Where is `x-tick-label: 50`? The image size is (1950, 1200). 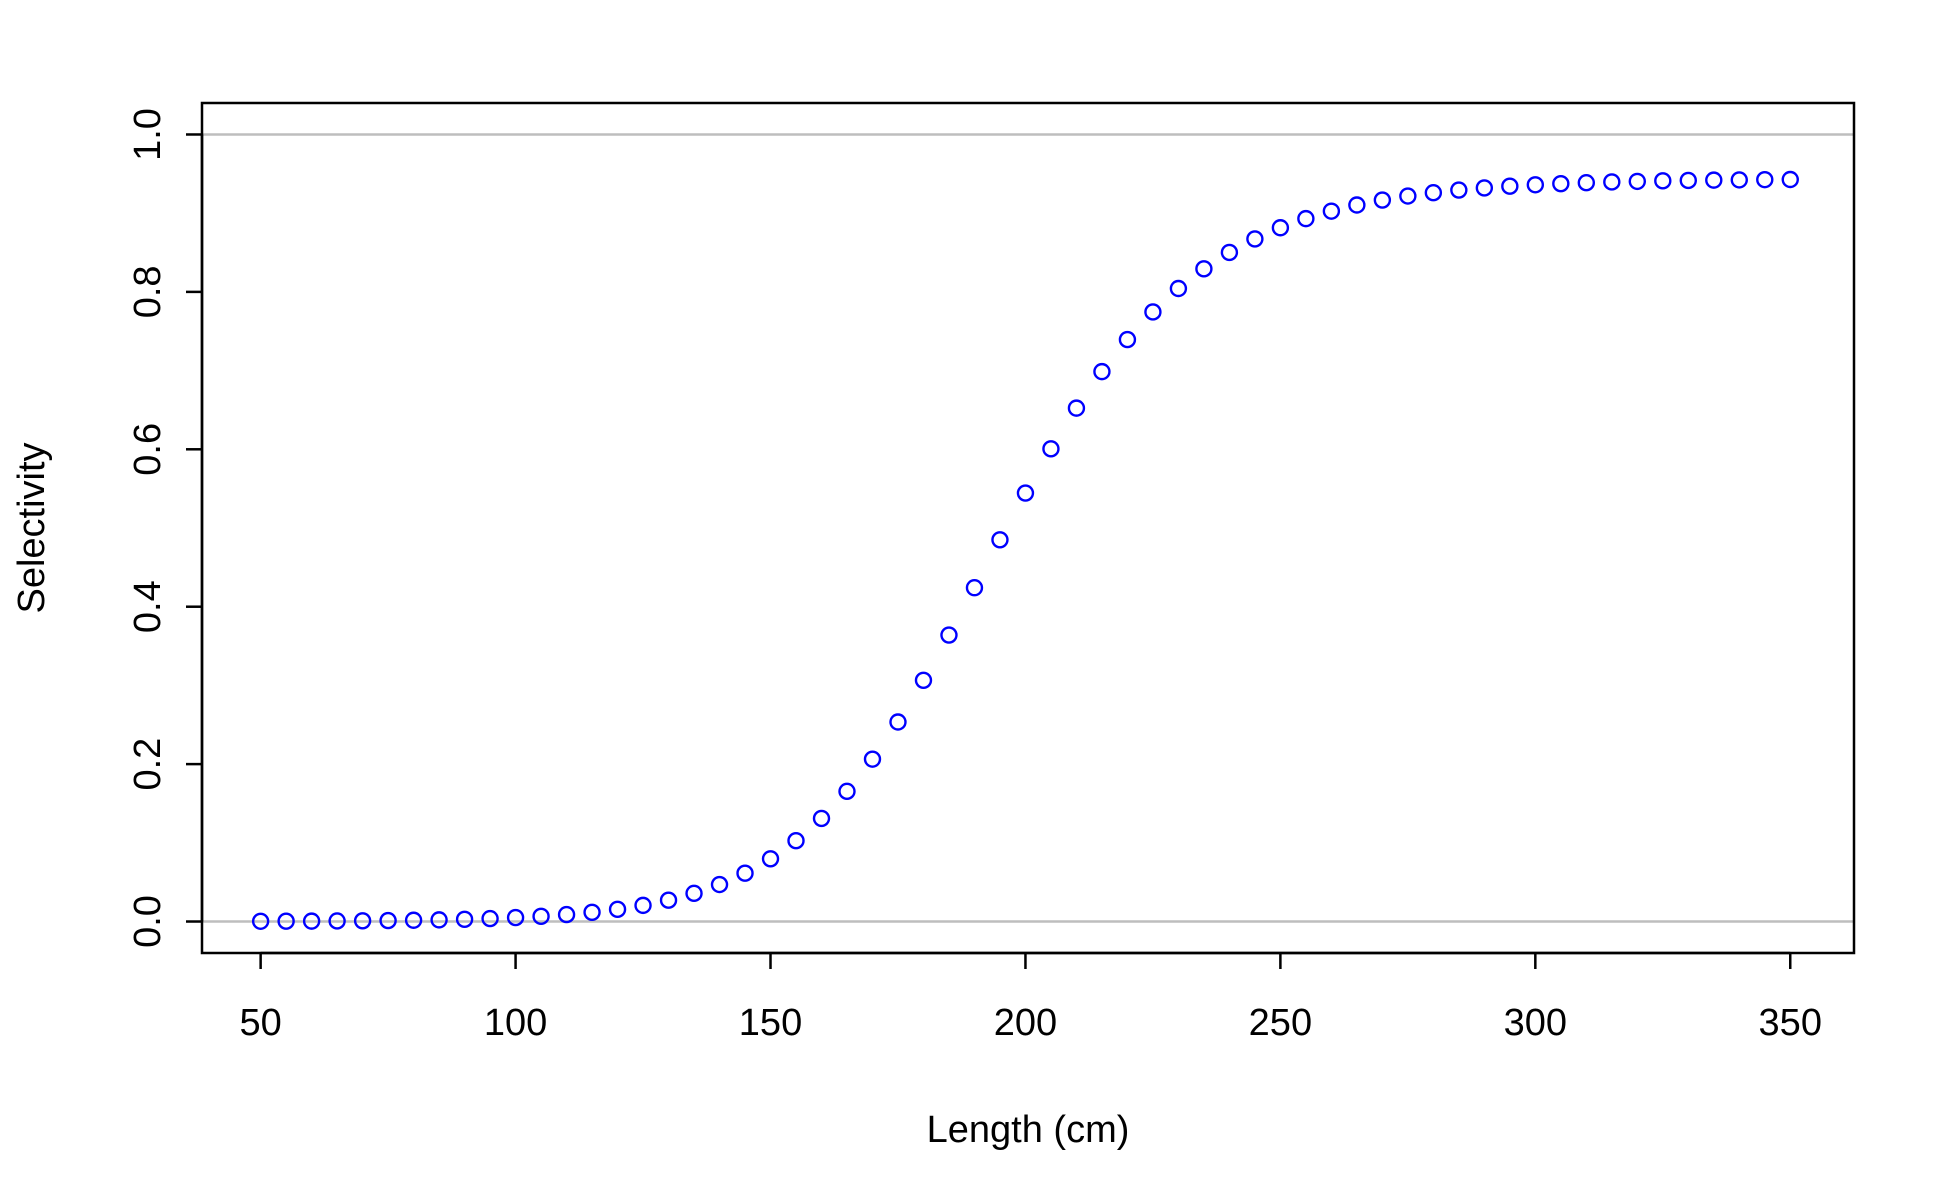
x-tick-label: 50 is located at coordinates (260, 1023).